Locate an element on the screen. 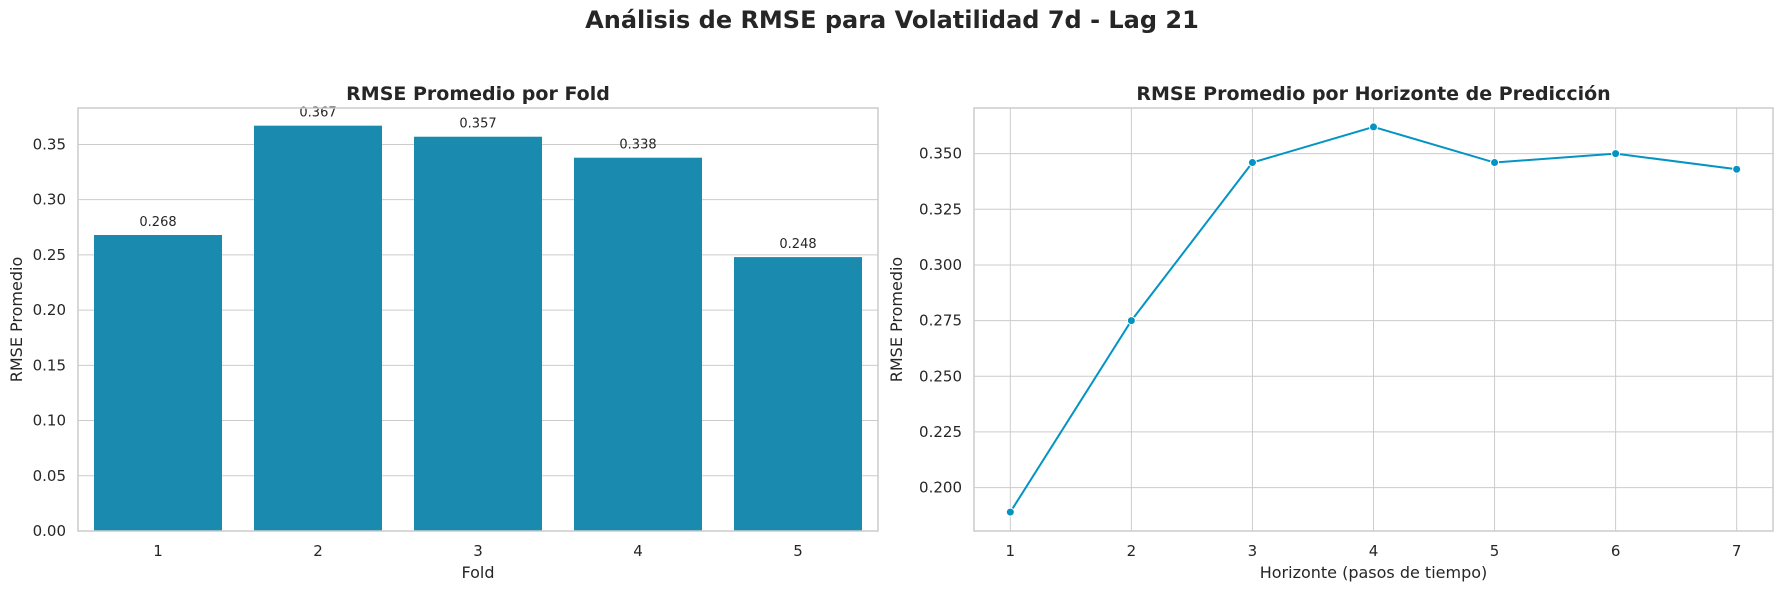 Image resolution: width=1784 pixels, height=590 pixels. line-xtick-label: 4 is located at coordinates (1374, 551).